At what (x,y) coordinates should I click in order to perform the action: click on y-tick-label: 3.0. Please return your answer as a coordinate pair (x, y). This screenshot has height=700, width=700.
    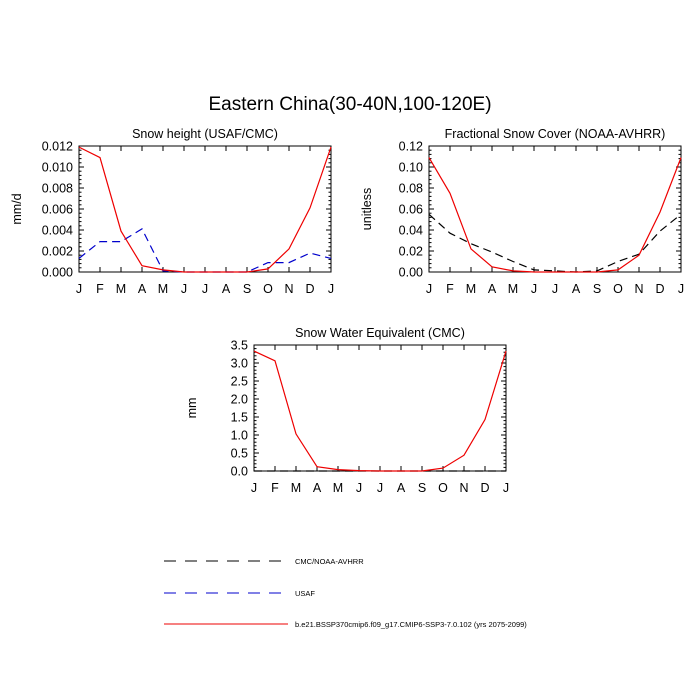
    Looking at the image, I should click on (239, 364).